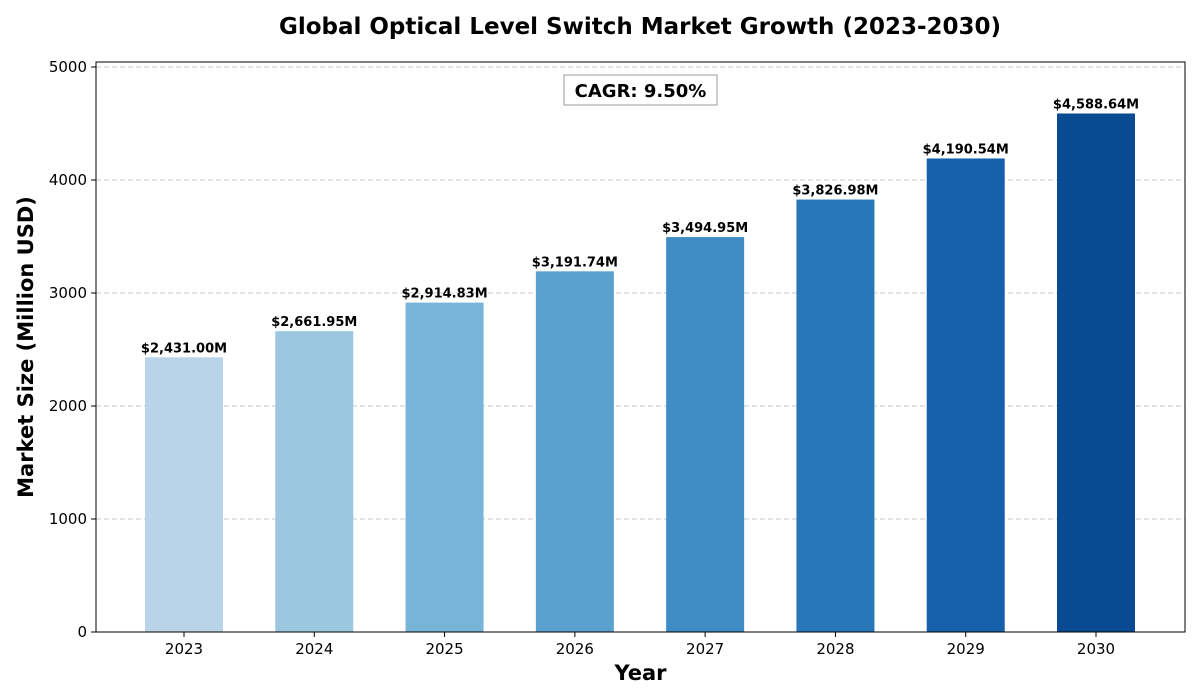 The image size is (1200, 700). Describe the element at coordinates (965, 395) in the screenshot. I see `bar-2029` at that location.